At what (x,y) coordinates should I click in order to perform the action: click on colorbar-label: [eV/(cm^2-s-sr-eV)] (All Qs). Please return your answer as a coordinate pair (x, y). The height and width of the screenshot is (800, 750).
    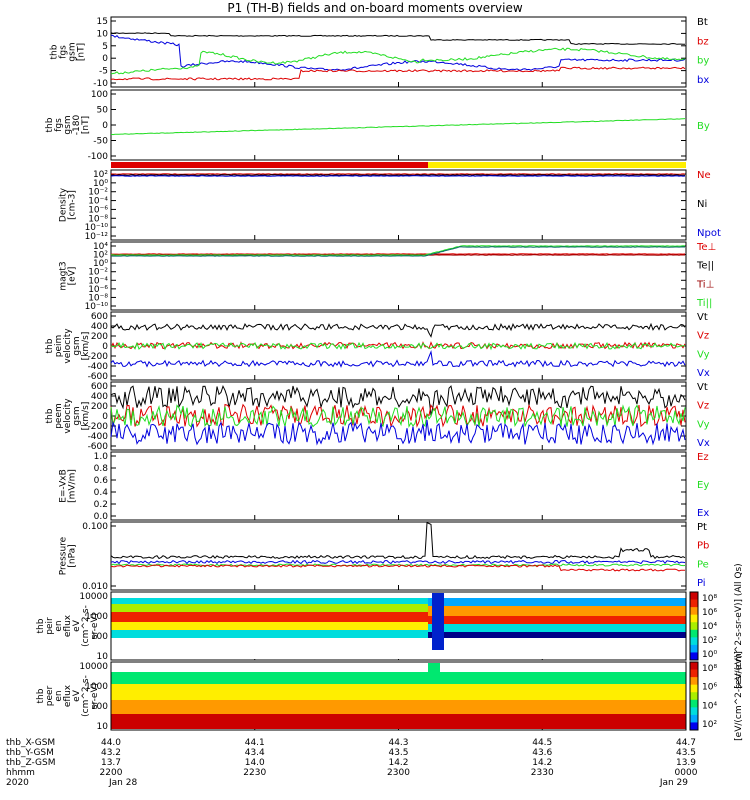
    Looking at the image, I should click on (739, 625).